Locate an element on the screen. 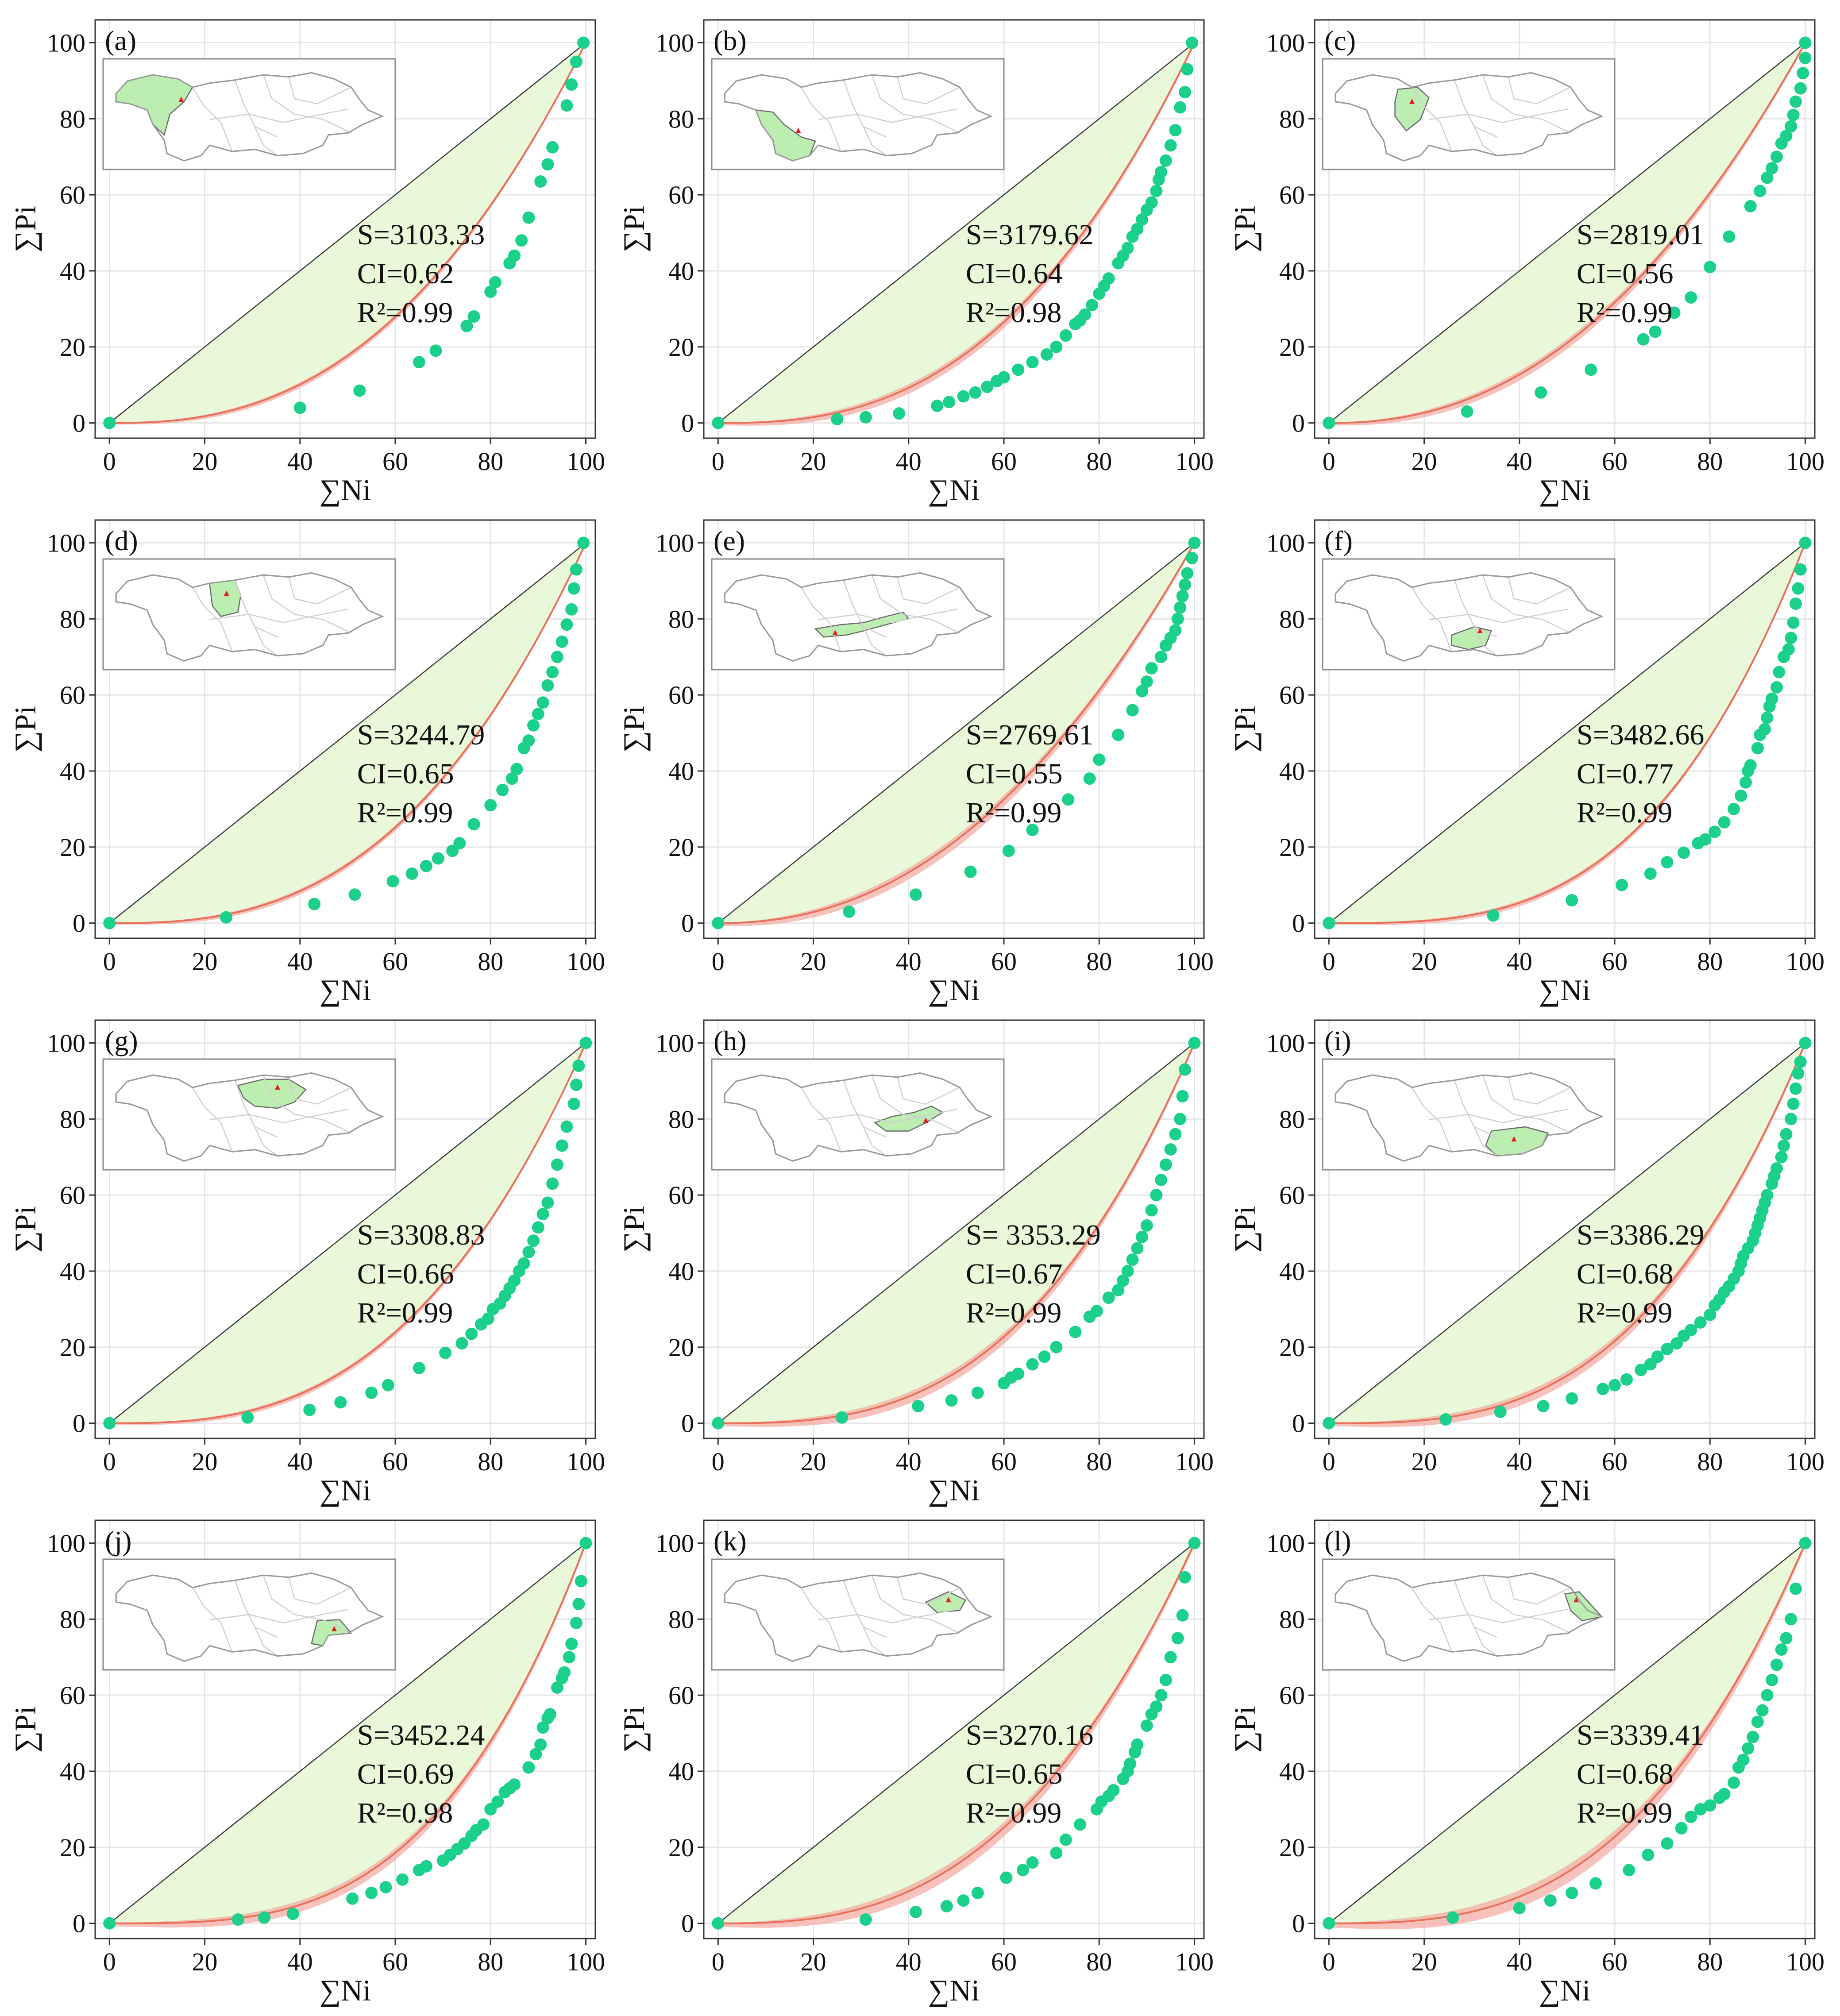 The image size is (1840, 2016). fit-curve is located at coordinates (1567, 1233).